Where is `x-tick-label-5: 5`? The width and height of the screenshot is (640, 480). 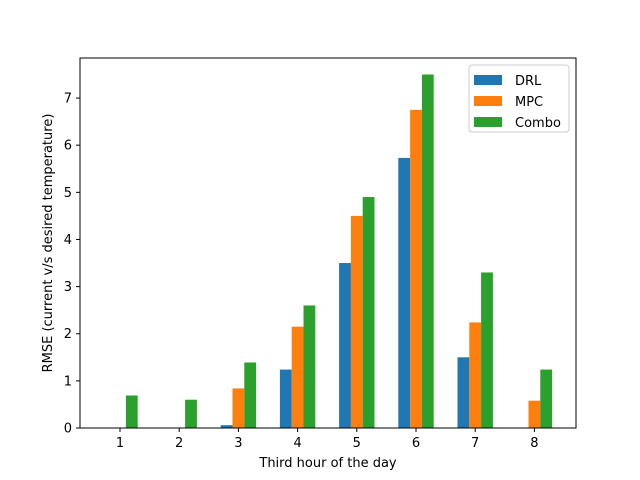 x-tick-label-5: 5 is located at coordinates (357, 443).